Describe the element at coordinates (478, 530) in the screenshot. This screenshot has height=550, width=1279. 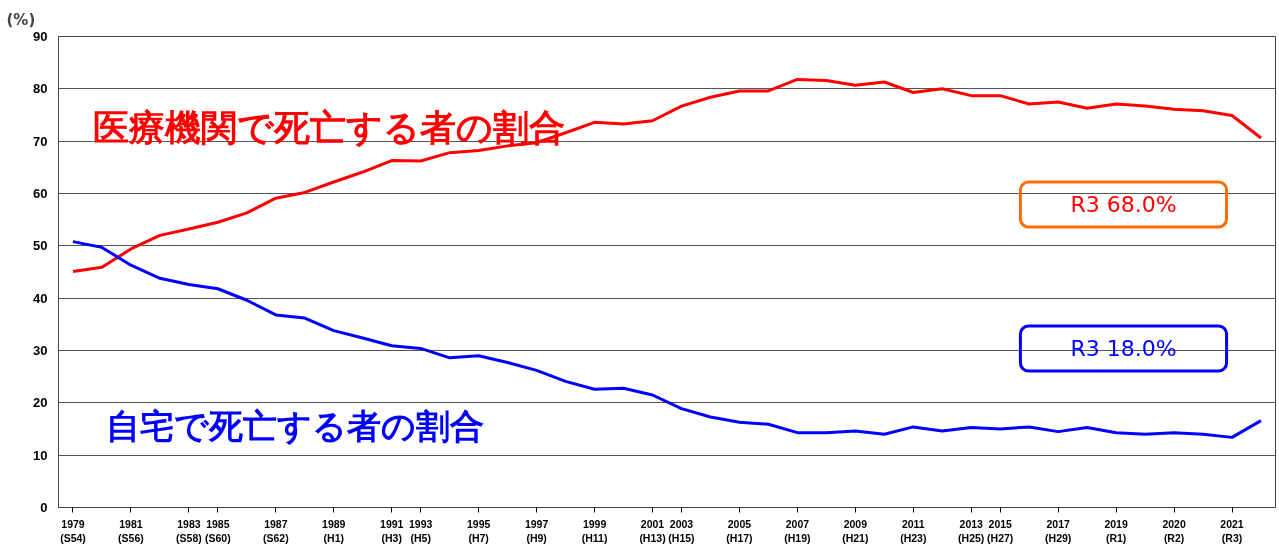
I see `x-tick-label: 1995 (H7)` at that location.